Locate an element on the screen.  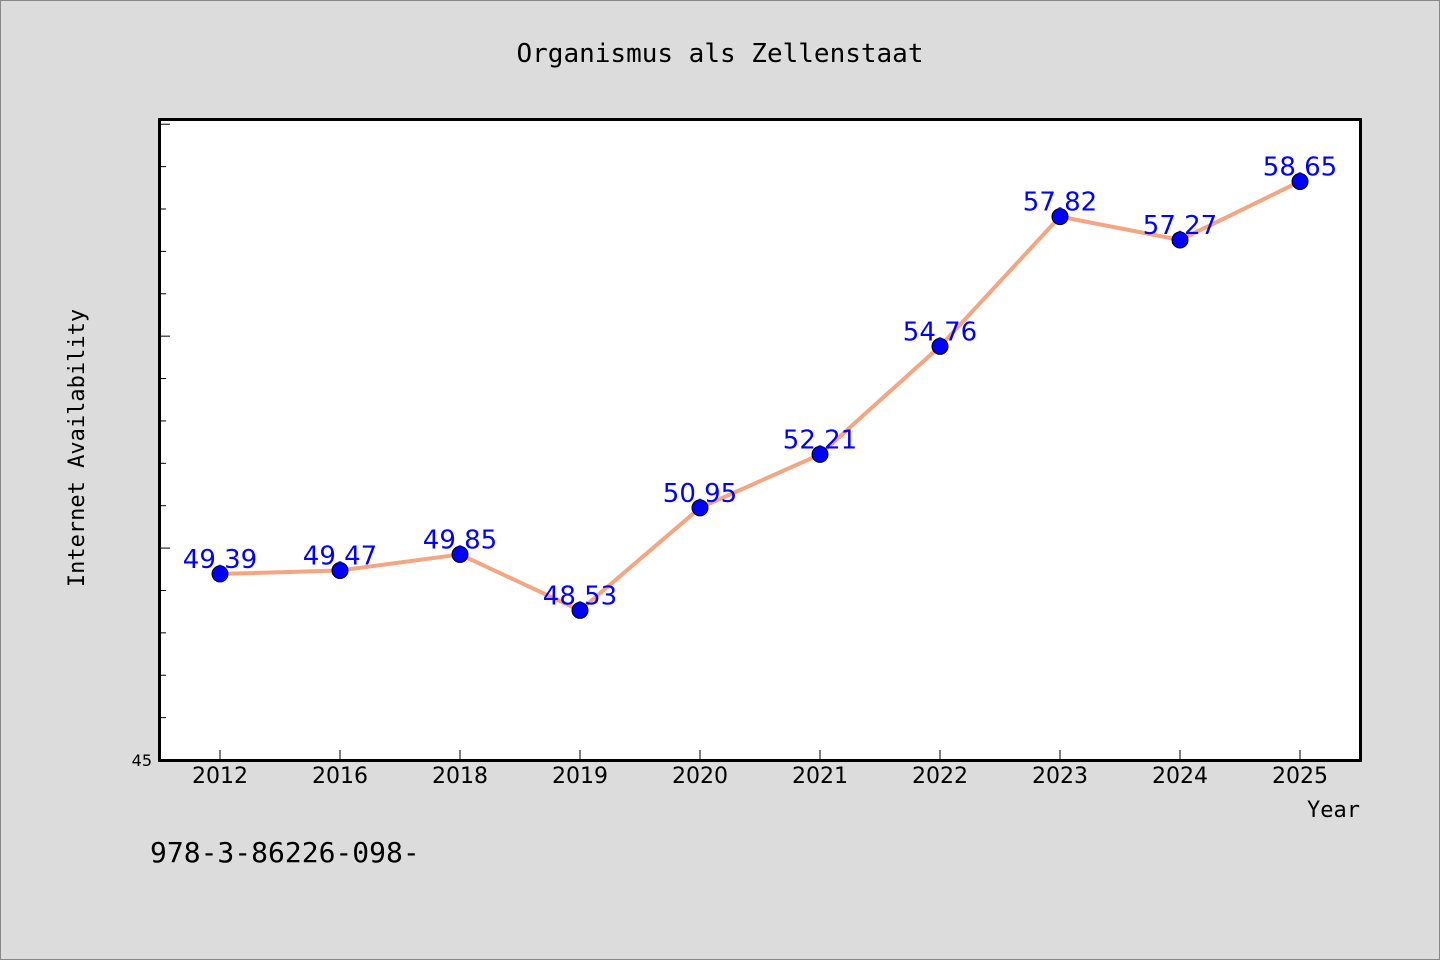
data-label: 49.39 is located at coordinates (220, 560).